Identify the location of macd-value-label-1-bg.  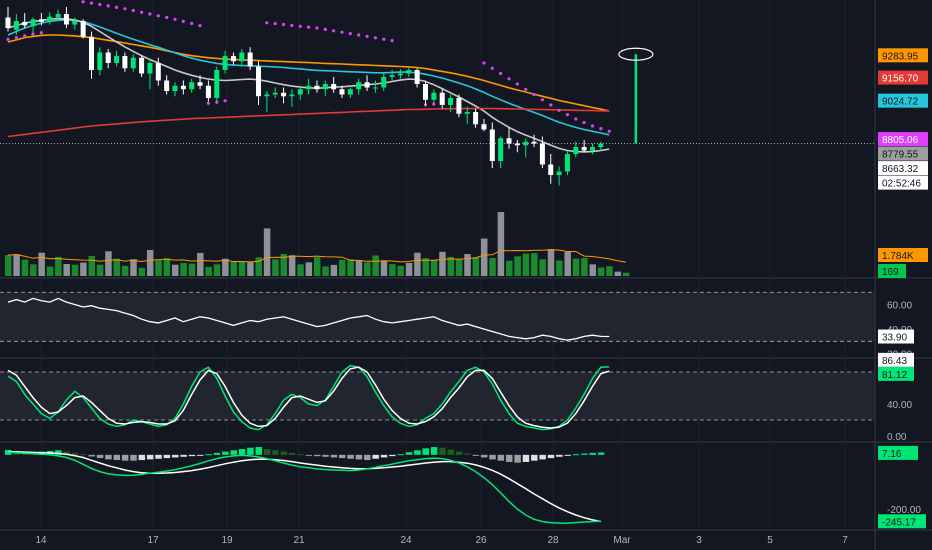
(902, 521).